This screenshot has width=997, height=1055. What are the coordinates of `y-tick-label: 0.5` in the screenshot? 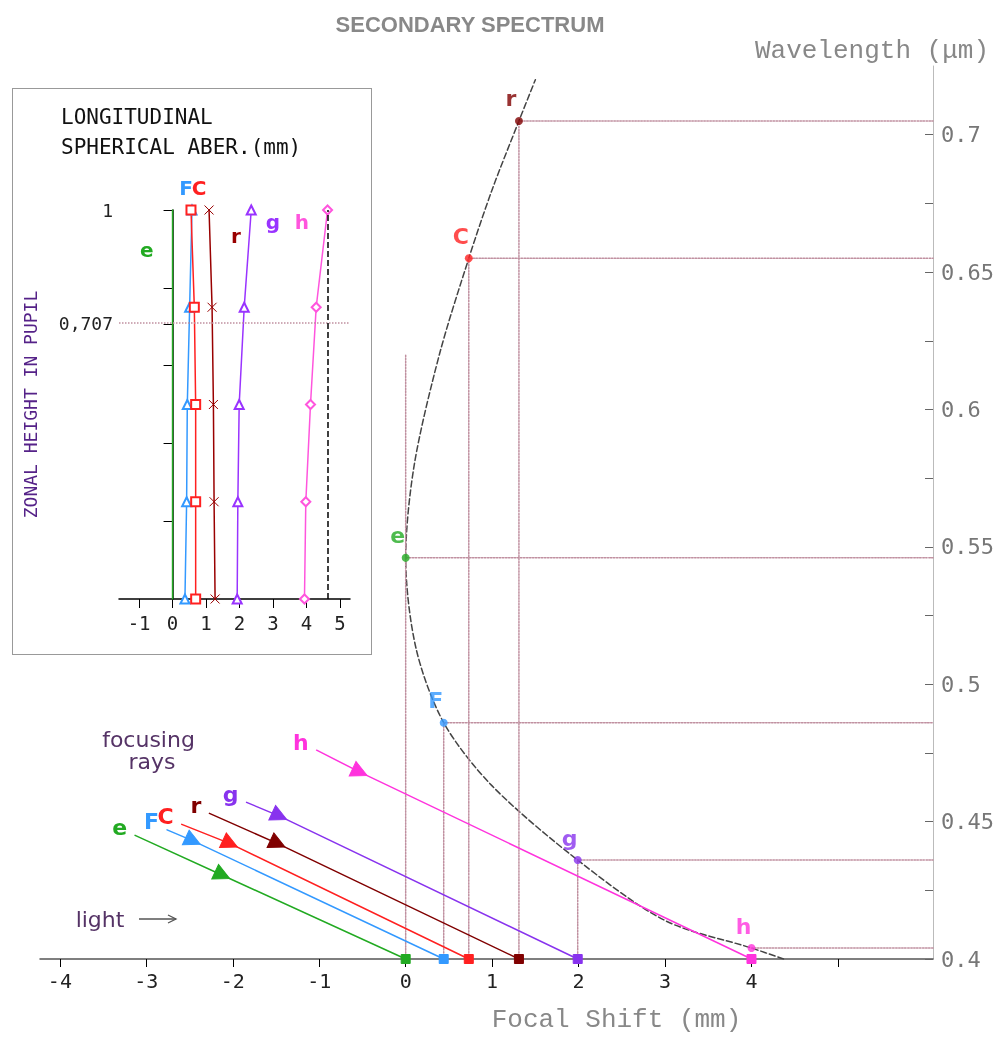 It's located at (961, 684).